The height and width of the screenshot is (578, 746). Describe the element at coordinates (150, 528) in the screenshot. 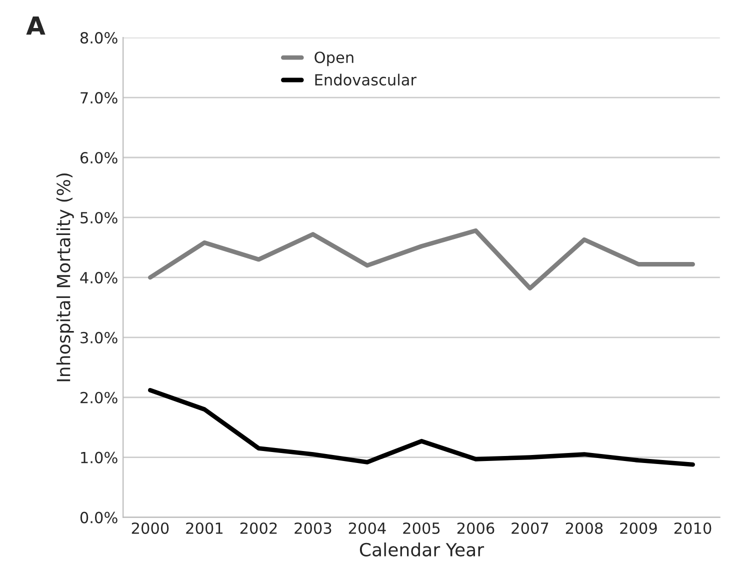

I see `x-tick-label: 2000` at that location.